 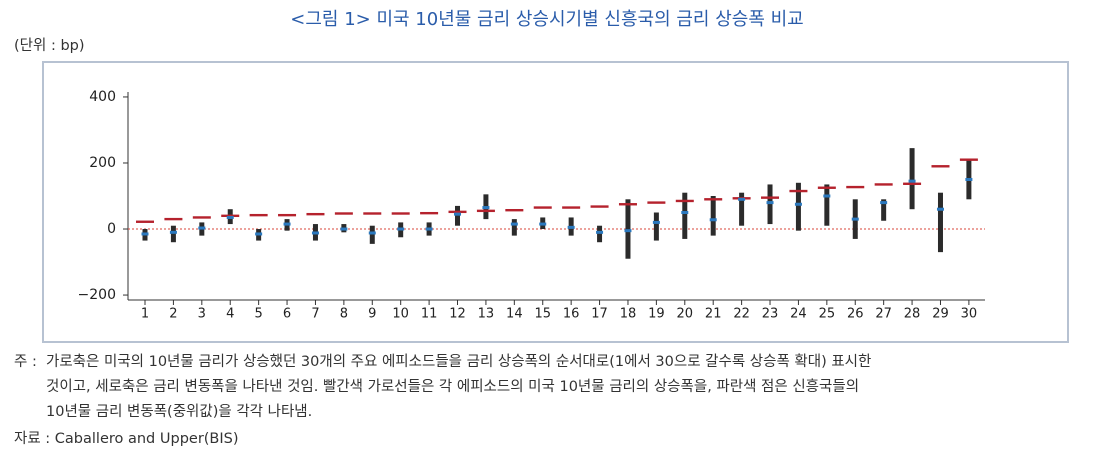 I want to click on x-tick-label: 26, so click(x=855, y=314).